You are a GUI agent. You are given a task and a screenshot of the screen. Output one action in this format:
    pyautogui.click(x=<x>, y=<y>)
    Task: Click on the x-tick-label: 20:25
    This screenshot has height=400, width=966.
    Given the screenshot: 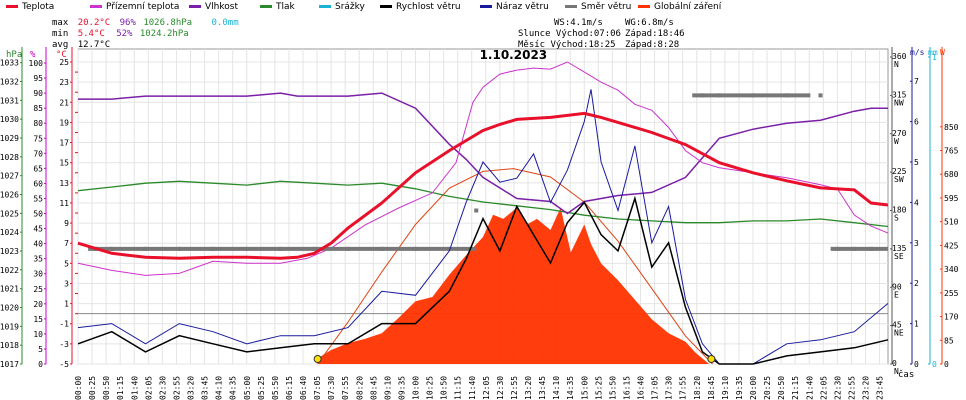 What is the action you would take?
    pyautogui.click(x=767, y=388)
    